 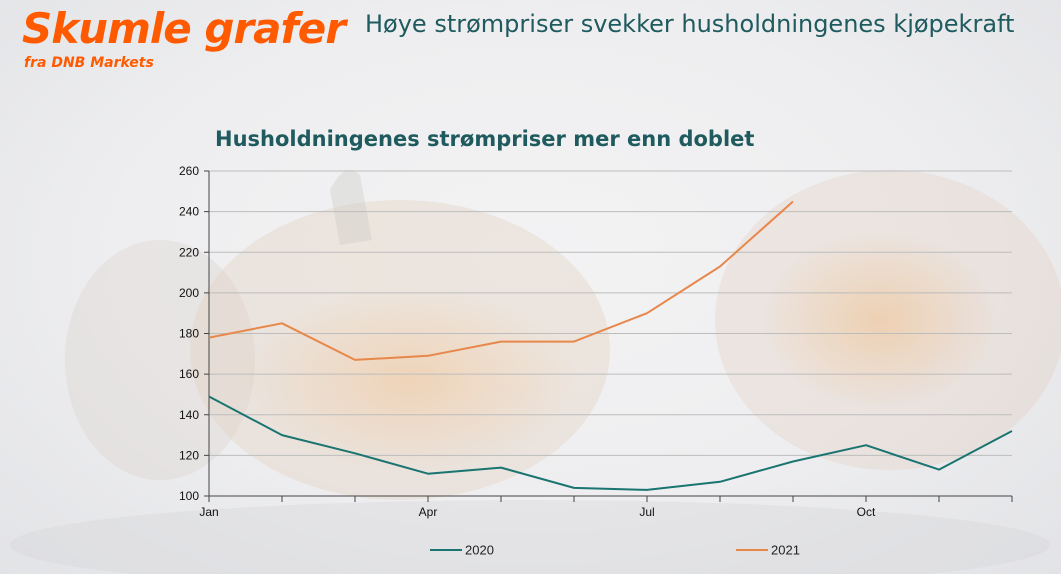 I want to click on legend-label-2021: 2021, so click(x=785, y=550).